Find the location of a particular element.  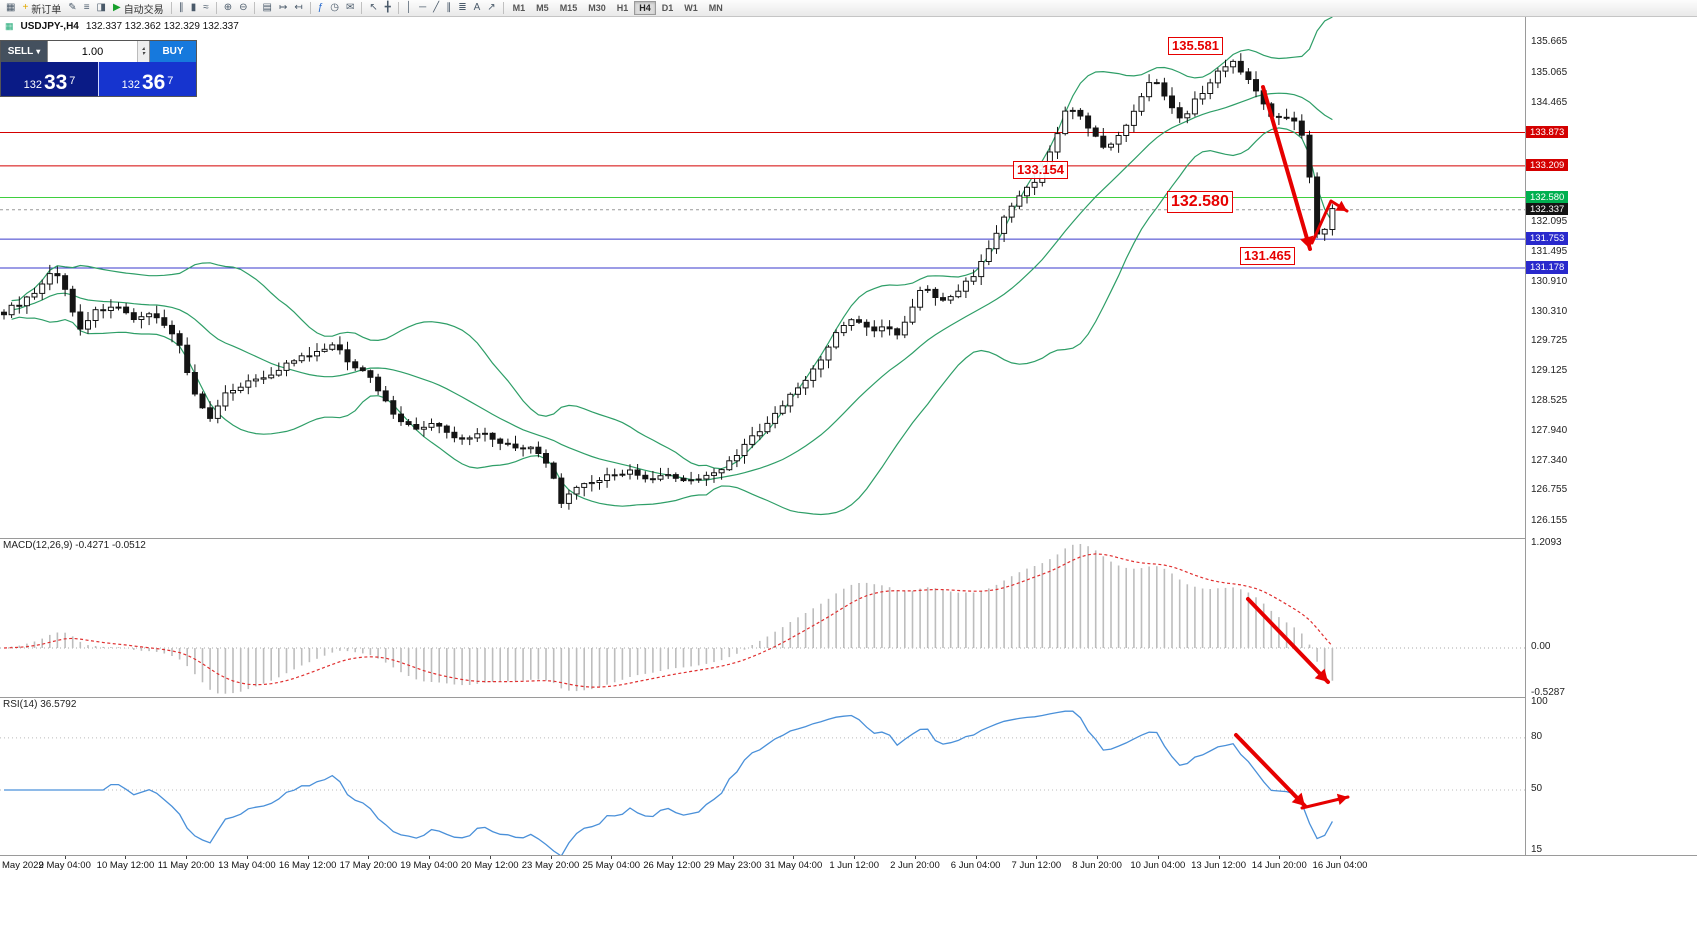

symbol-title: USDJPY-,H4 is located at coordinates (49, 26).